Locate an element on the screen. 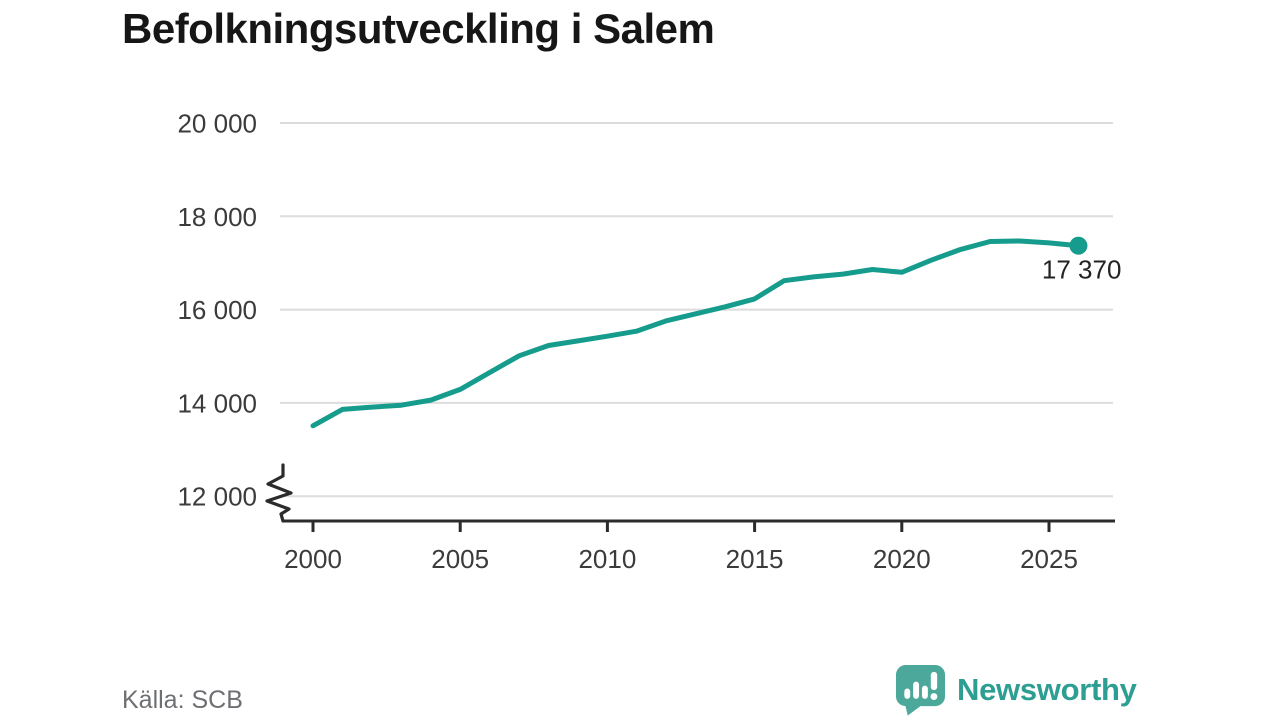 This screenshot has width=1280, height=720. x-tick-label: 2025 is located at coordinates (1049, 559).